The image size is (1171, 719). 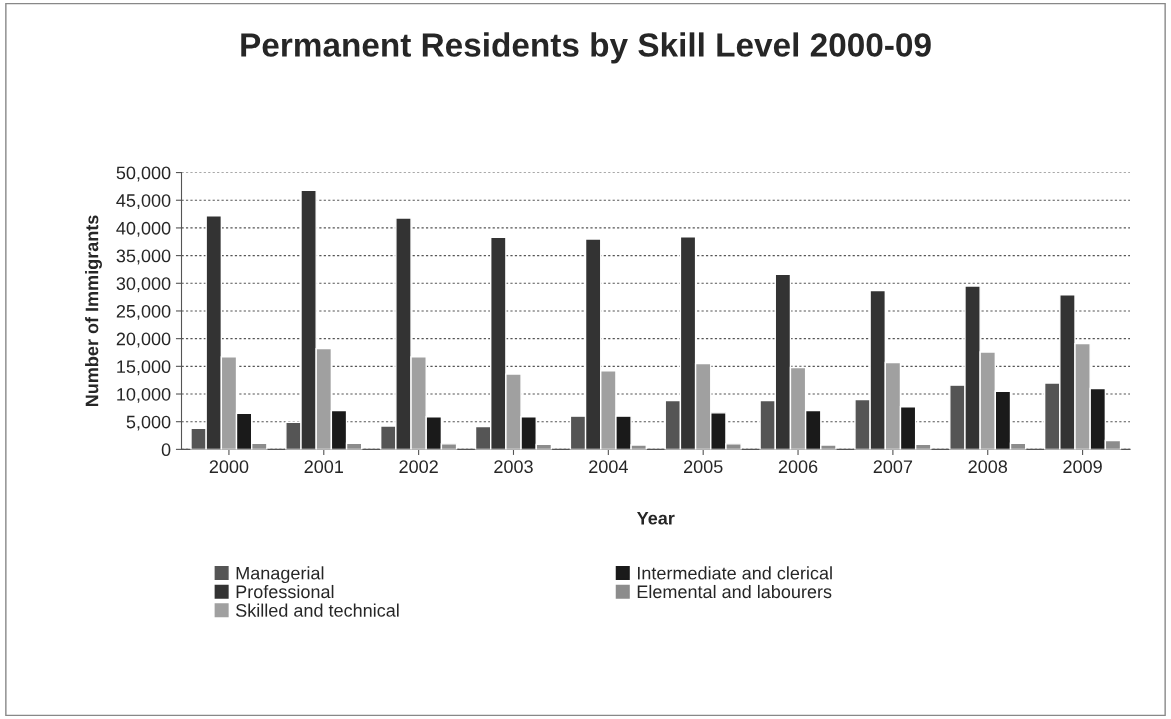 I want to click on y-tick-label: 20,000, so click(x=143, y=340).